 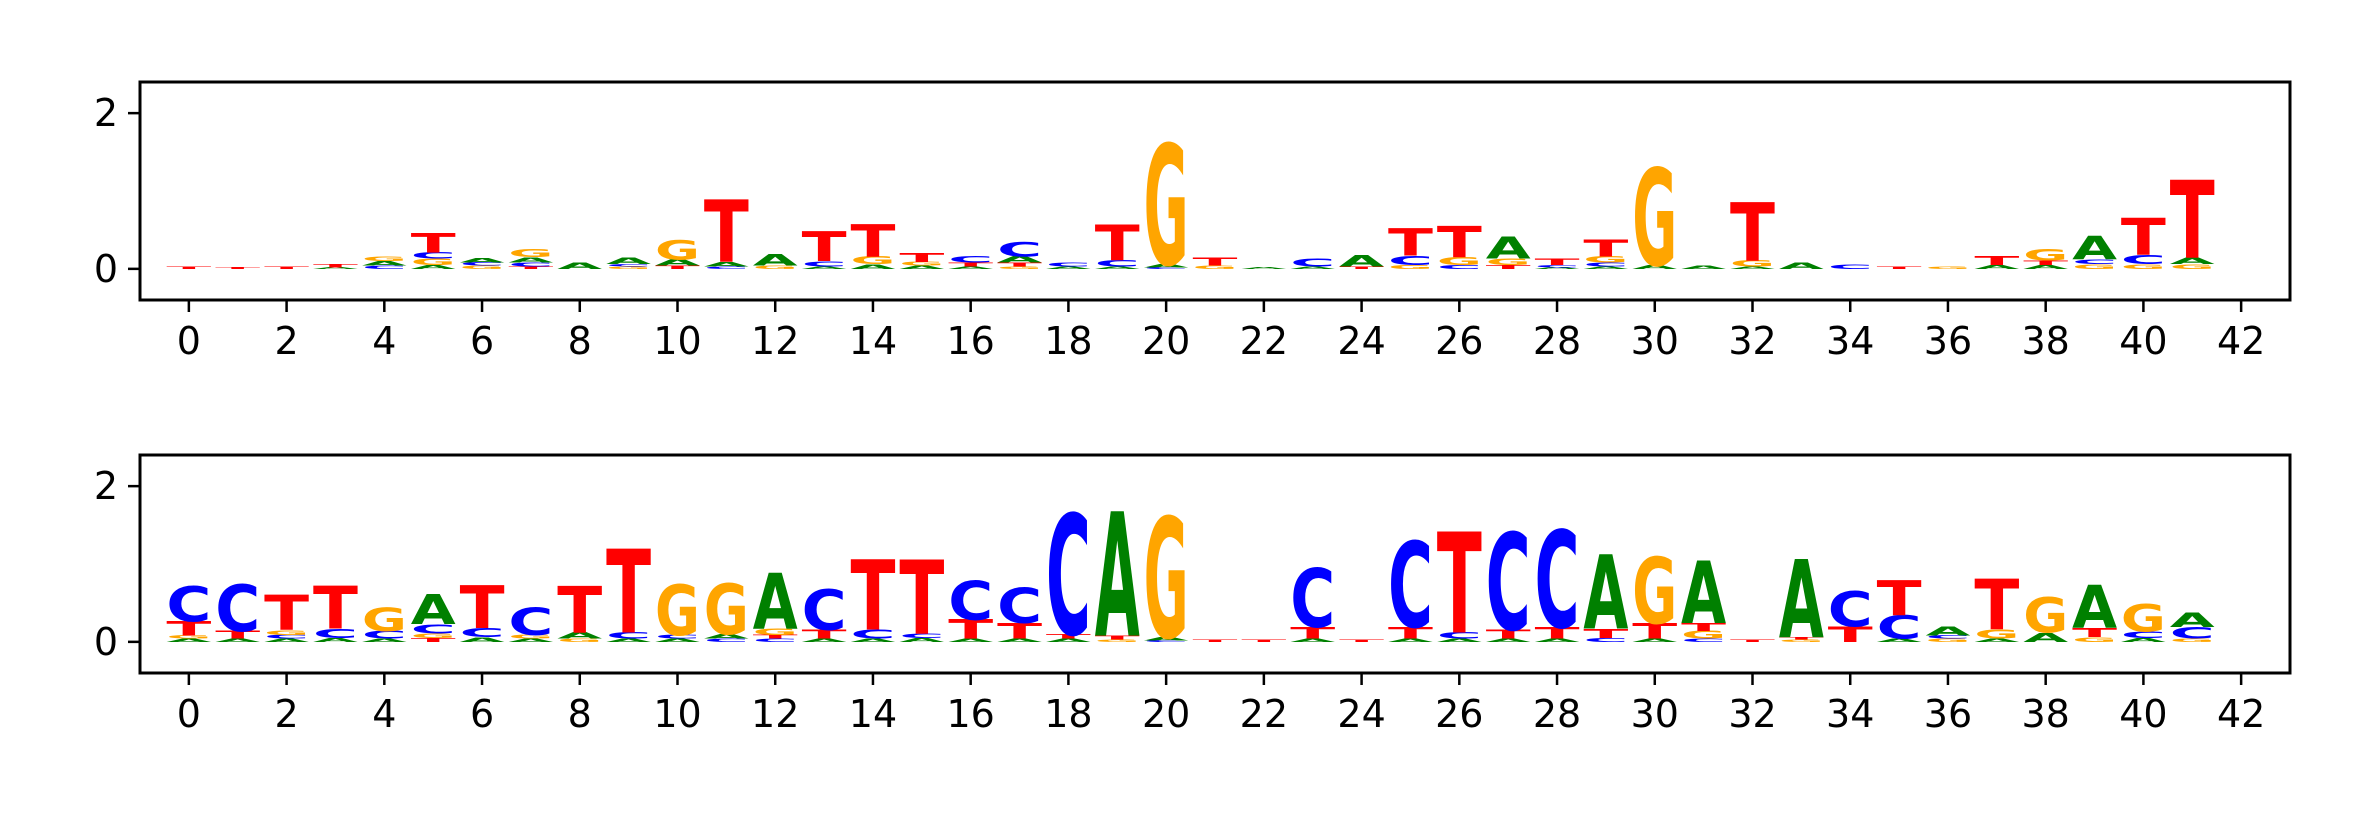 I want to click on x-tick-label: 12, so click(x=775, y=714).